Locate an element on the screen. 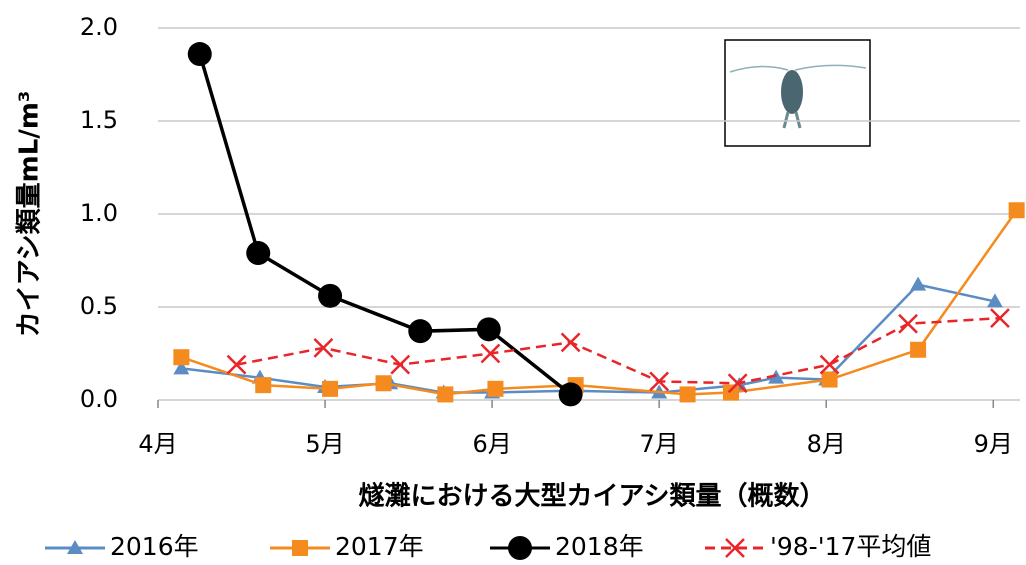 This screenshot has width=1026, height=565. x-tick-label: 4月 is located at coordinates (157, 444).